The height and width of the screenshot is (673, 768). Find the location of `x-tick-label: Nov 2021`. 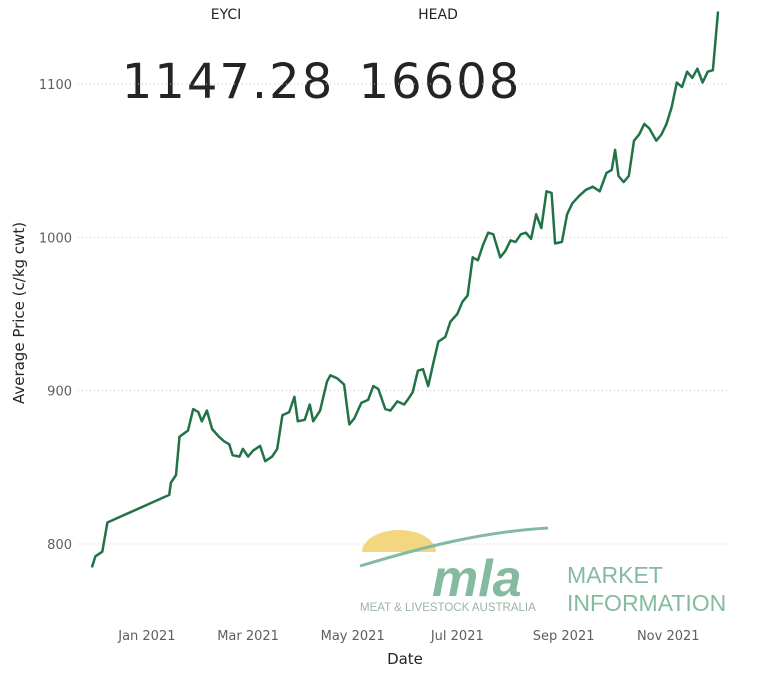

x-tick-label: Nov 2021 is located at coordinates (668, 636).